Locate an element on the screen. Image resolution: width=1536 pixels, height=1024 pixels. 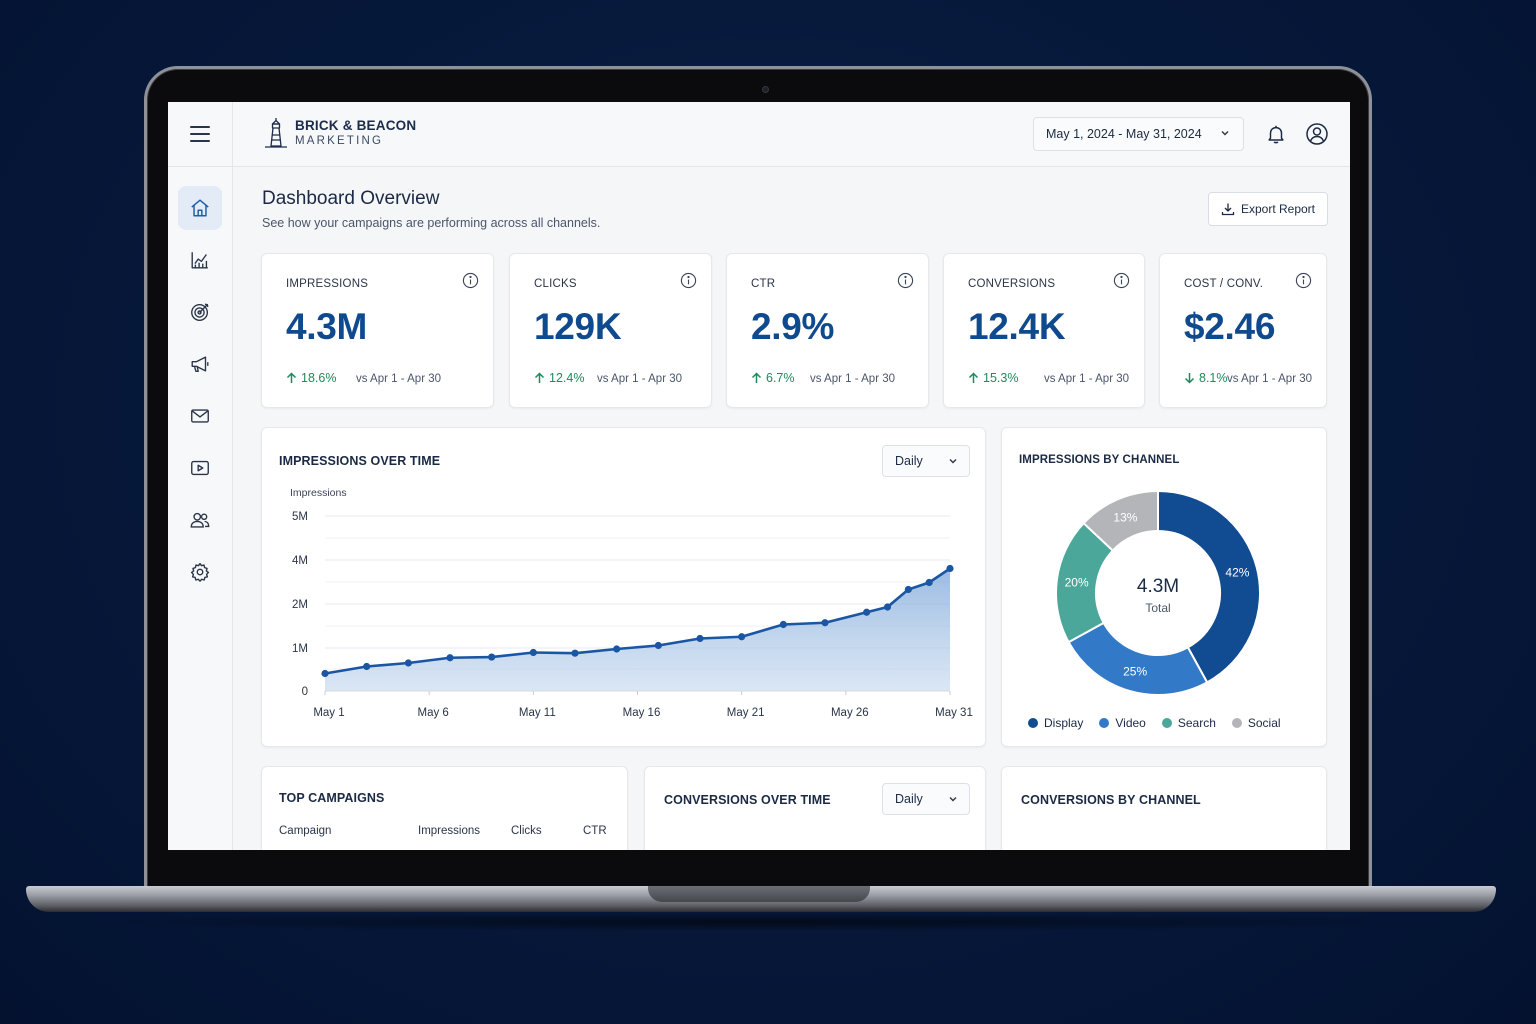
column-header-campaign: Campaign is located at coordinates (305, 831).